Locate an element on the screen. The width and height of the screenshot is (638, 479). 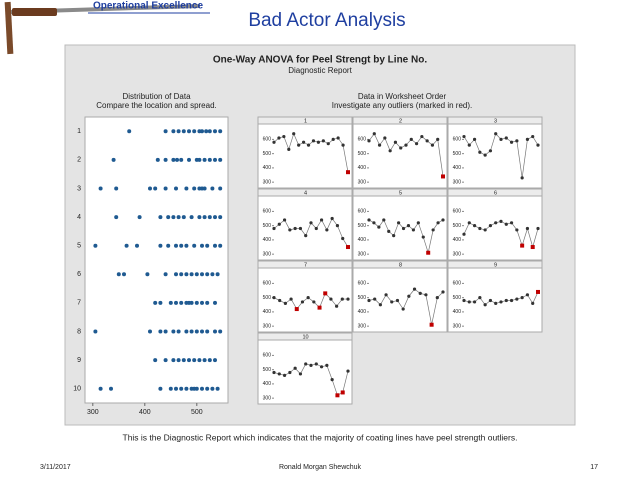
footer-date: 3/11/2017 is located at coordinates (55, 467).